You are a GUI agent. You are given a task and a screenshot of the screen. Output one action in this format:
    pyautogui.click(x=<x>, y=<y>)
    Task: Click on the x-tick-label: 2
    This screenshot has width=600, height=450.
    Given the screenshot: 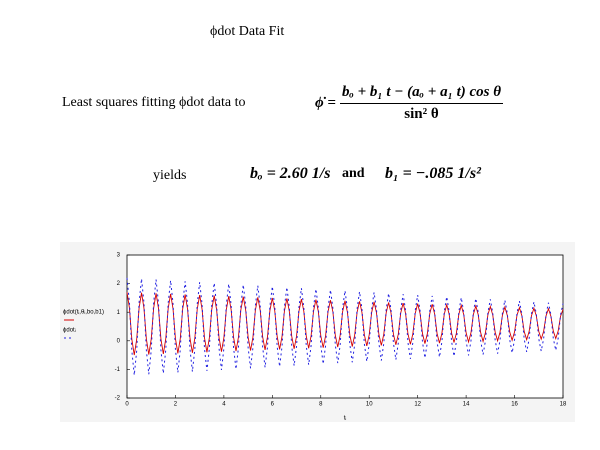 What is the action you would take?
    pyautogui.click(x=176, y=405)
    